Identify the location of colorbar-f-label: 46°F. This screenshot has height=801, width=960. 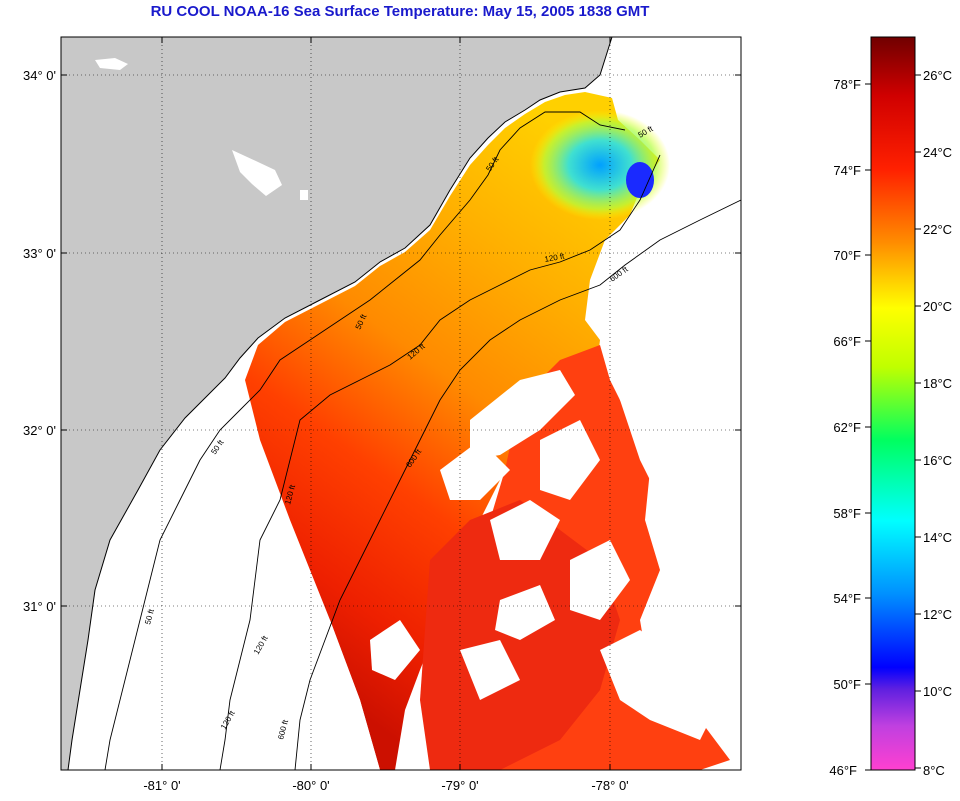
(843, 770).